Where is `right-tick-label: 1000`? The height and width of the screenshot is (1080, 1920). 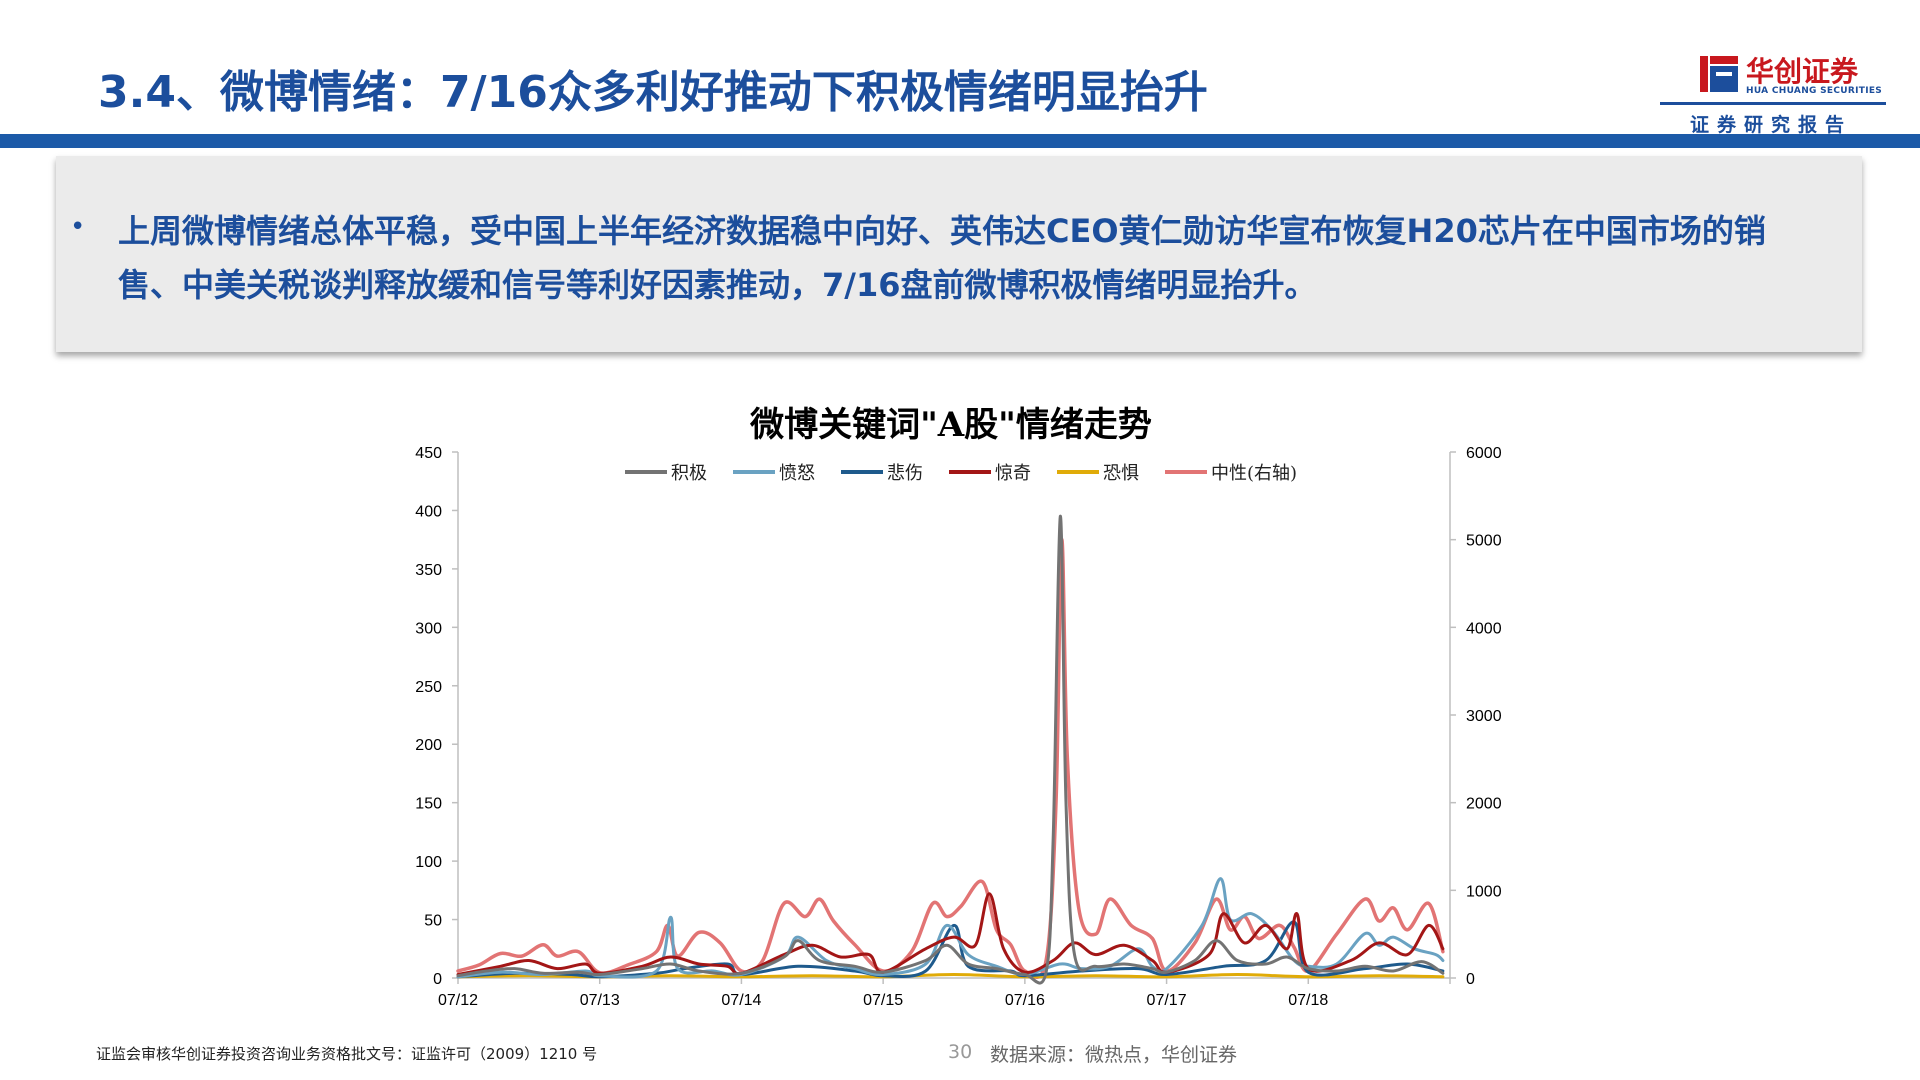 right-tick-label: 1000 is located at coordinates (1484, 891).